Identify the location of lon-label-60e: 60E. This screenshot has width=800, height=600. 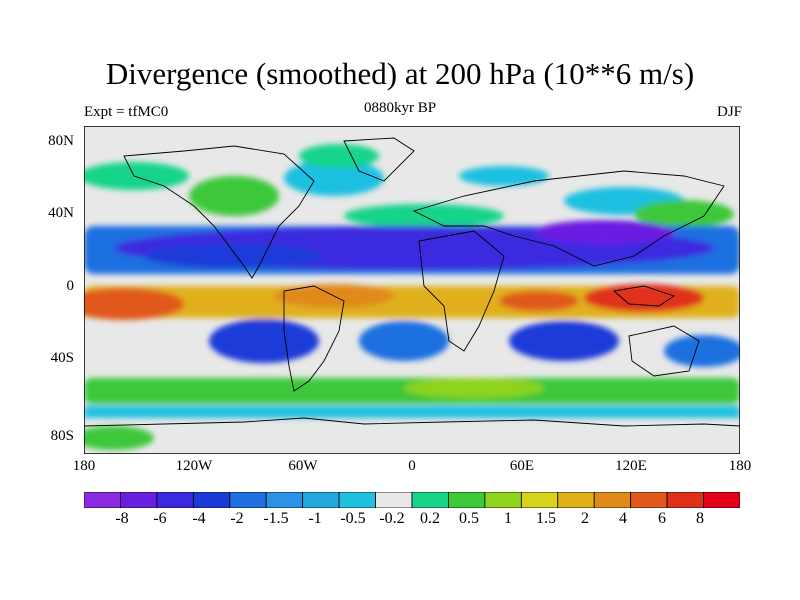
(522, 466).